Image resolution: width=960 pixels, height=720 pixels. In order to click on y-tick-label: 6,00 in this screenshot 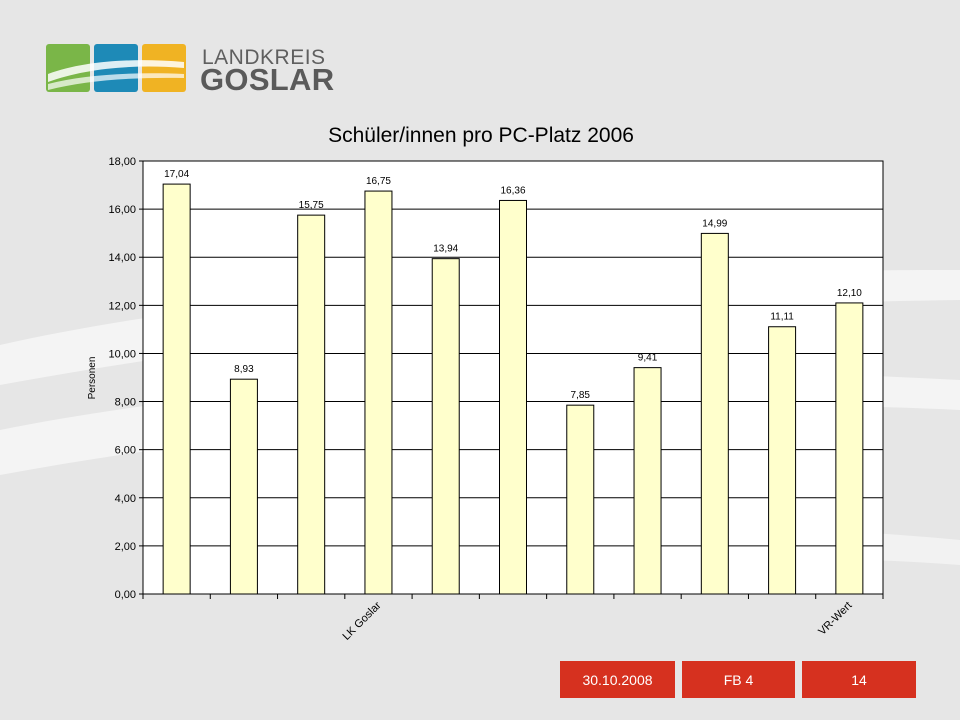, I will do `click(125, 451)`.